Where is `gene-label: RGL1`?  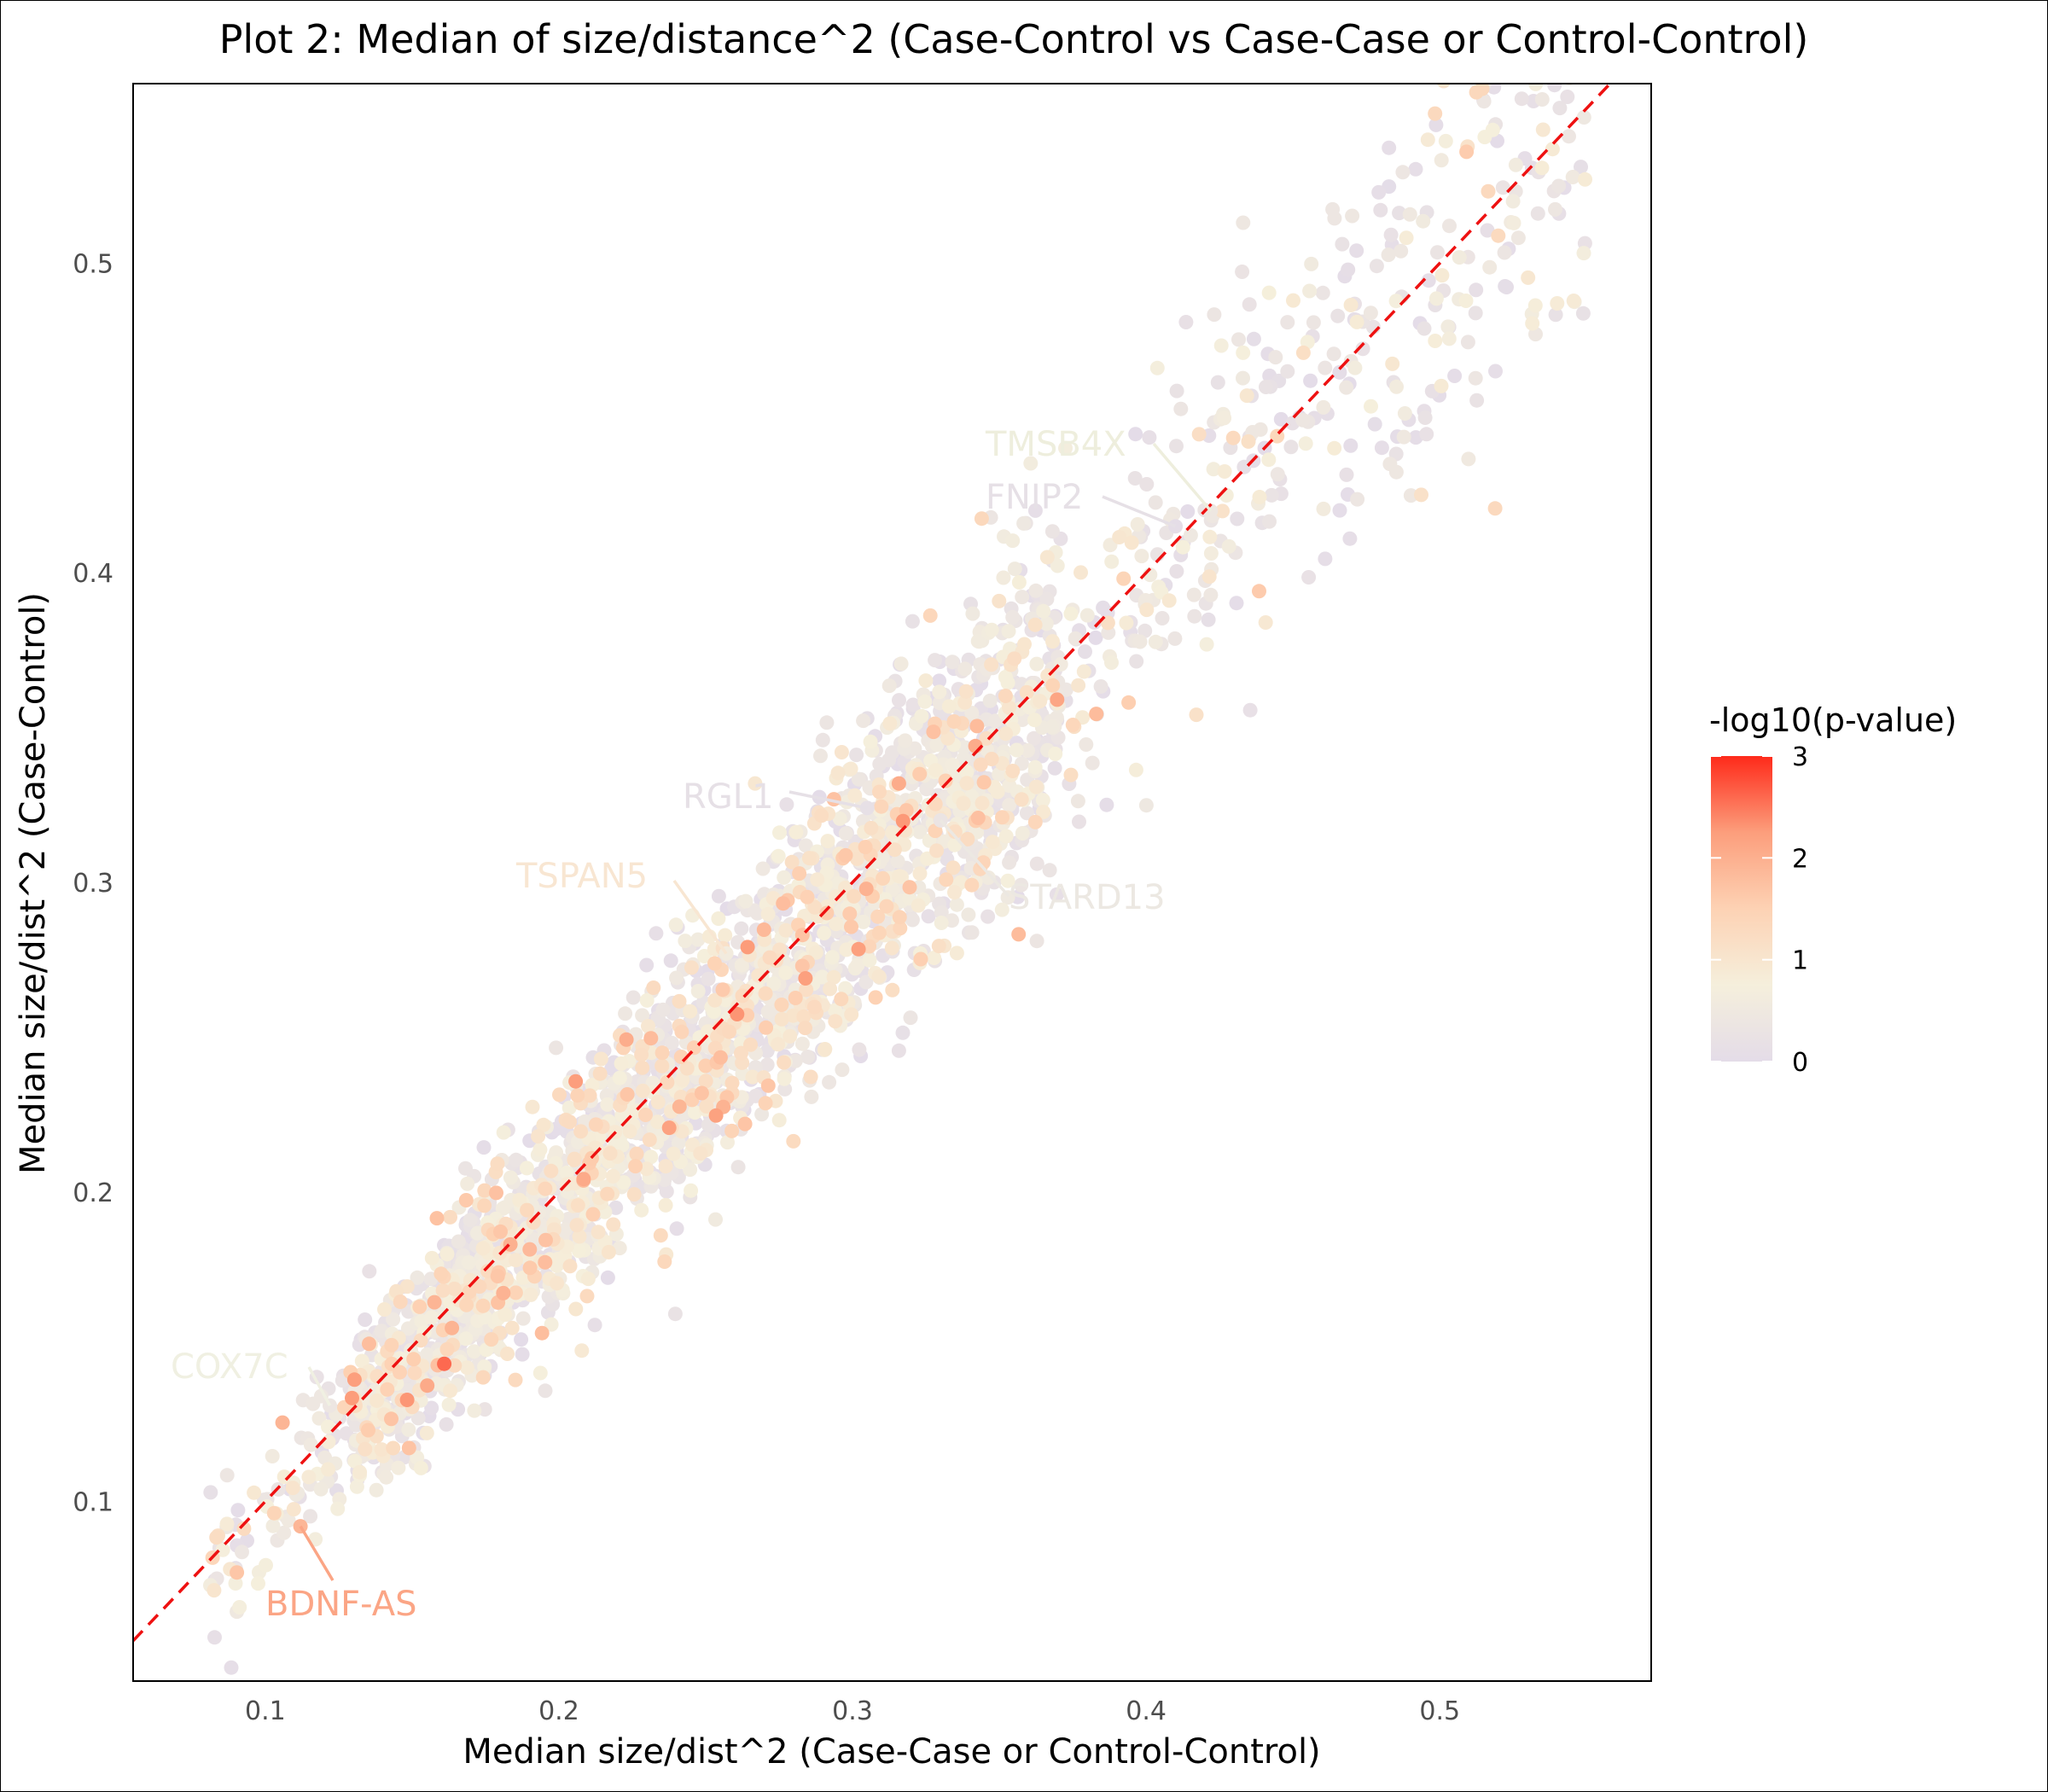
gene-label: RGL1 is located at coordinates (728, 797).